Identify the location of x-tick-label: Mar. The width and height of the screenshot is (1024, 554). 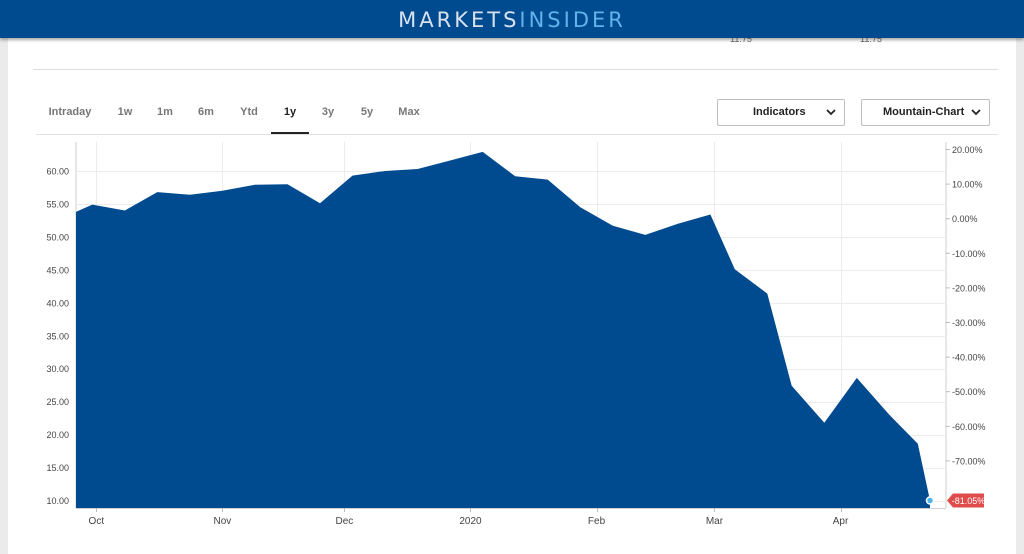
(715, 521).